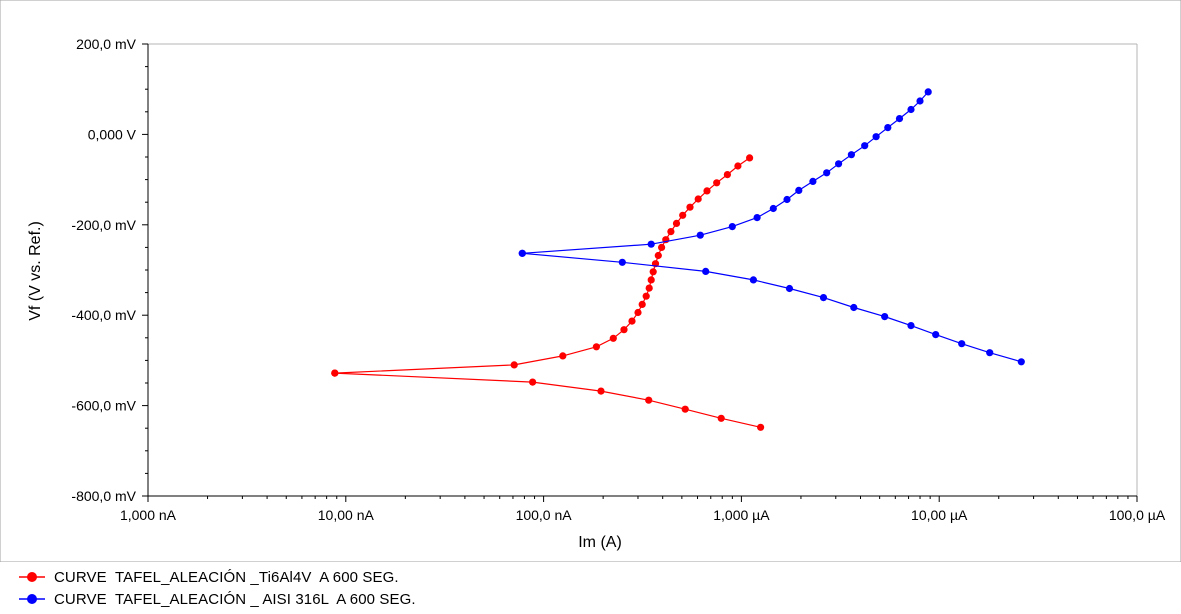 The height and width of the screenshot is (614, 1181). Describe the element at coordinates (226, 577) in the screenshot. I see `legend-label: CURVE TAFEL_ALEACIÓN _Ti6Al4V A 600 SEG.` at that location.